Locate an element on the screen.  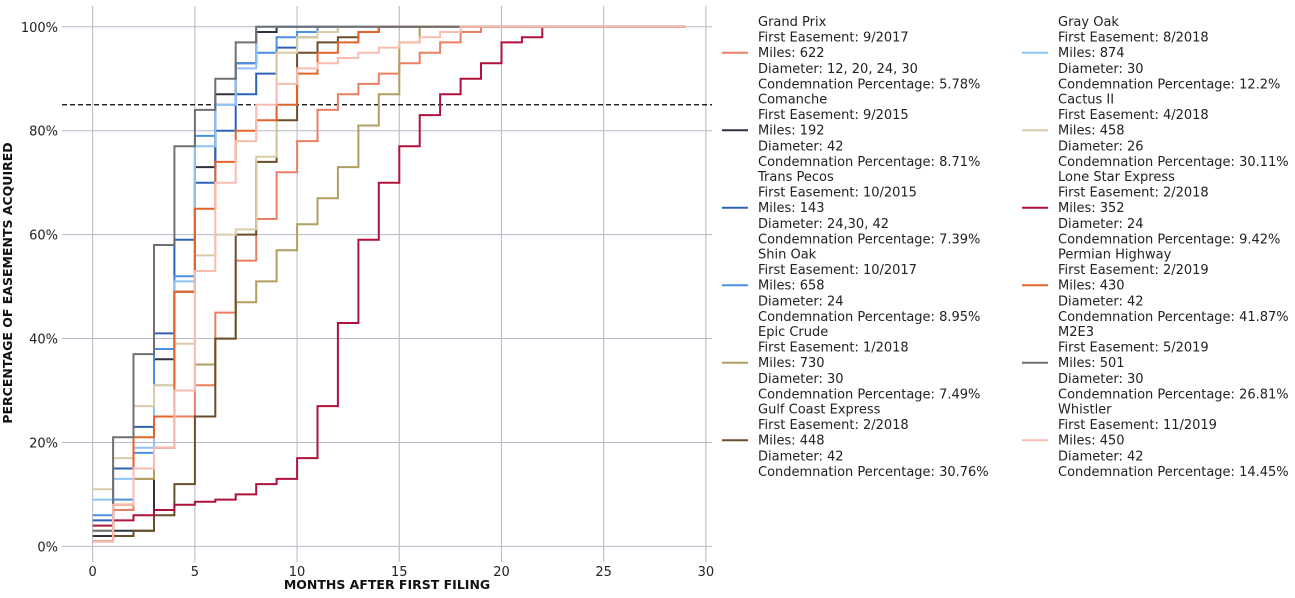
legend-label: First Easement: 5/2019 is located at coordinates (1133, 348).